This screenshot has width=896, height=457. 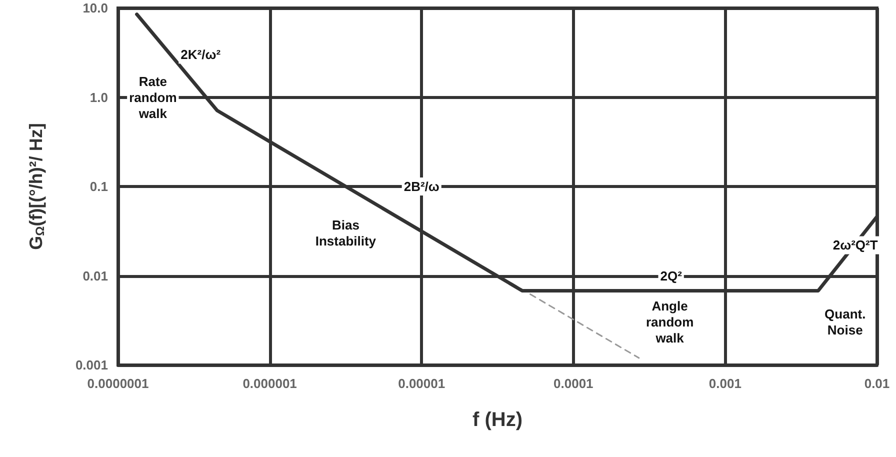 What do you see at coordinates (95, 8) in the screenshot?
I see `y-tick-label: 10.0` at bounding box center [95, 8].